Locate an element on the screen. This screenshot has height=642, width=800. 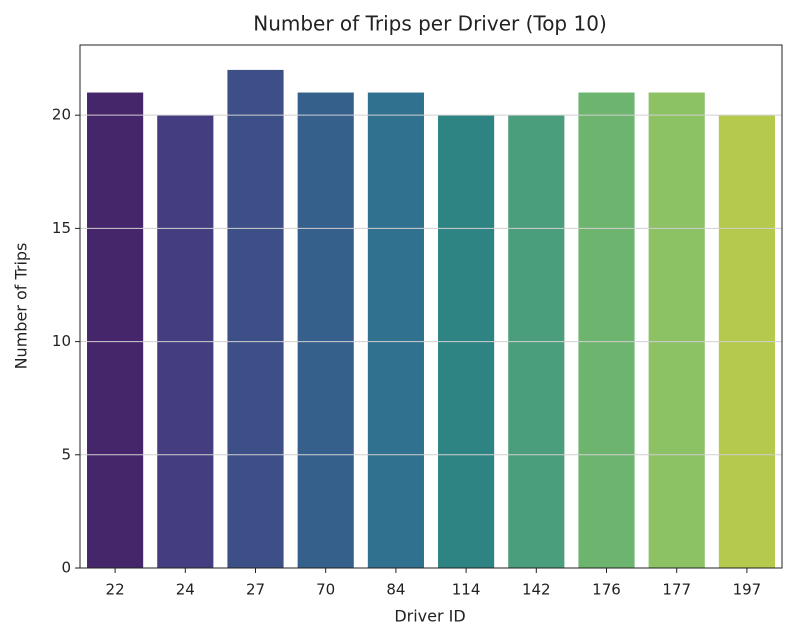
x-tick-label: 70 is located at coordinates (325, 590).